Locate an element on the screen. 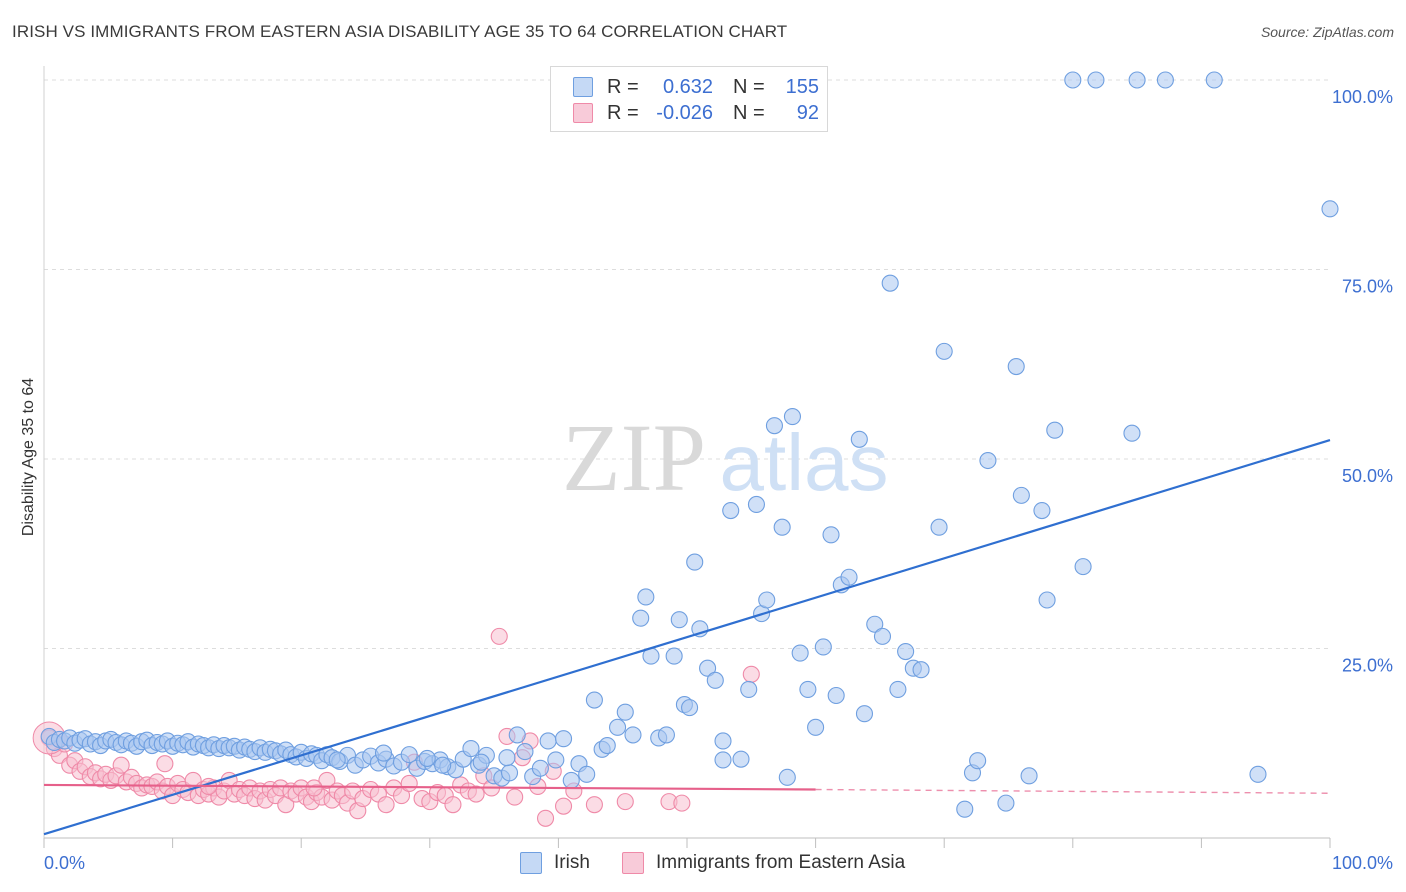  series-eastern-asia is located at coordinates (396, 727).